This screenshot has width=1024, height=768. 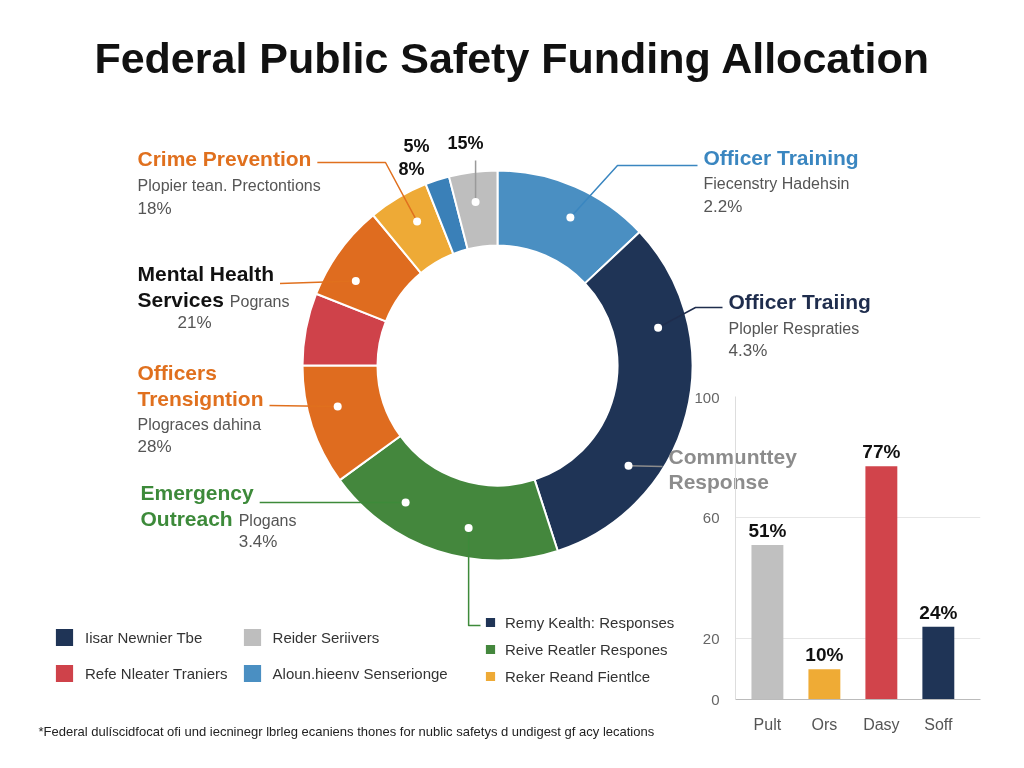 What do you see at coordinates (707, 397) in the screenshot?
I see `y-tick-label: 100` at bounding box center [707, 397].